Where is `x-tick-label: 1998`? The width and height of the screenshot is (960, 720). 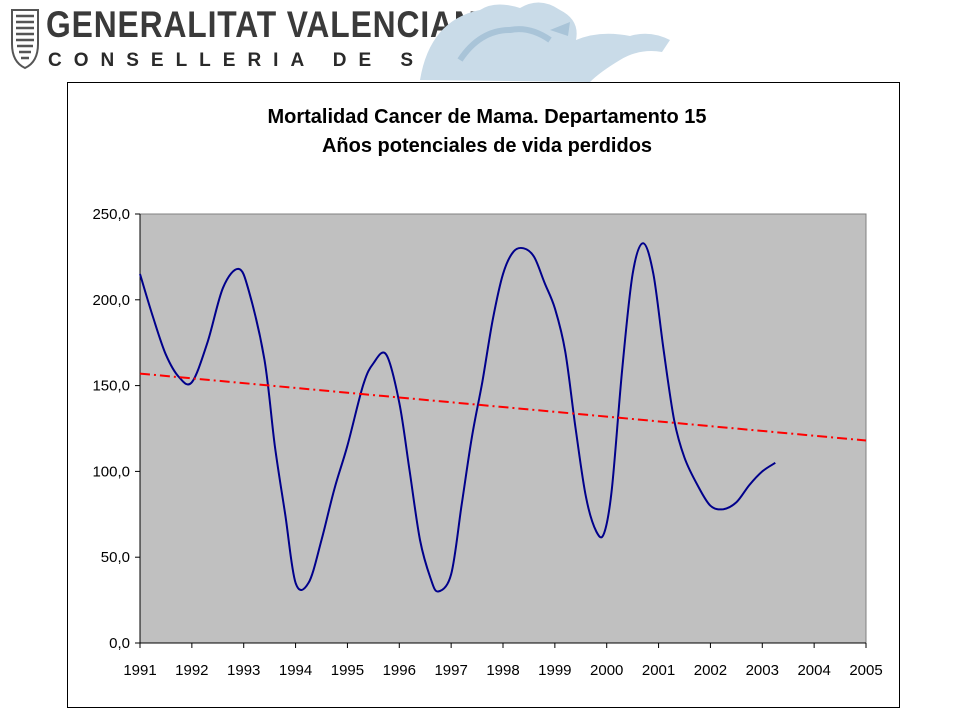 x-tick-label: 1998 is located at coordinates (502, 670).